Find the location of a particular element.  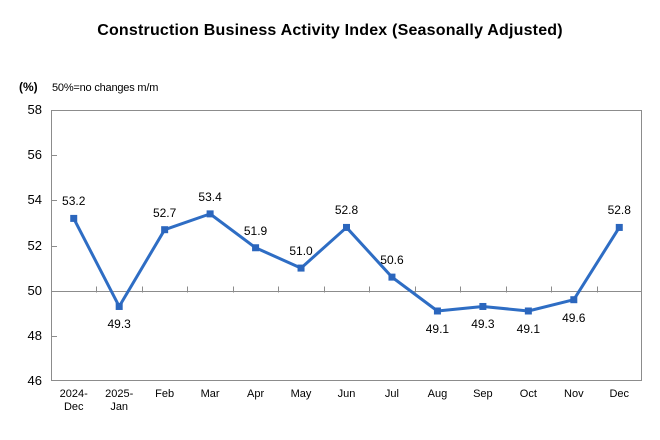

y-axis-label: 56 is located at coordinates (34, 155).